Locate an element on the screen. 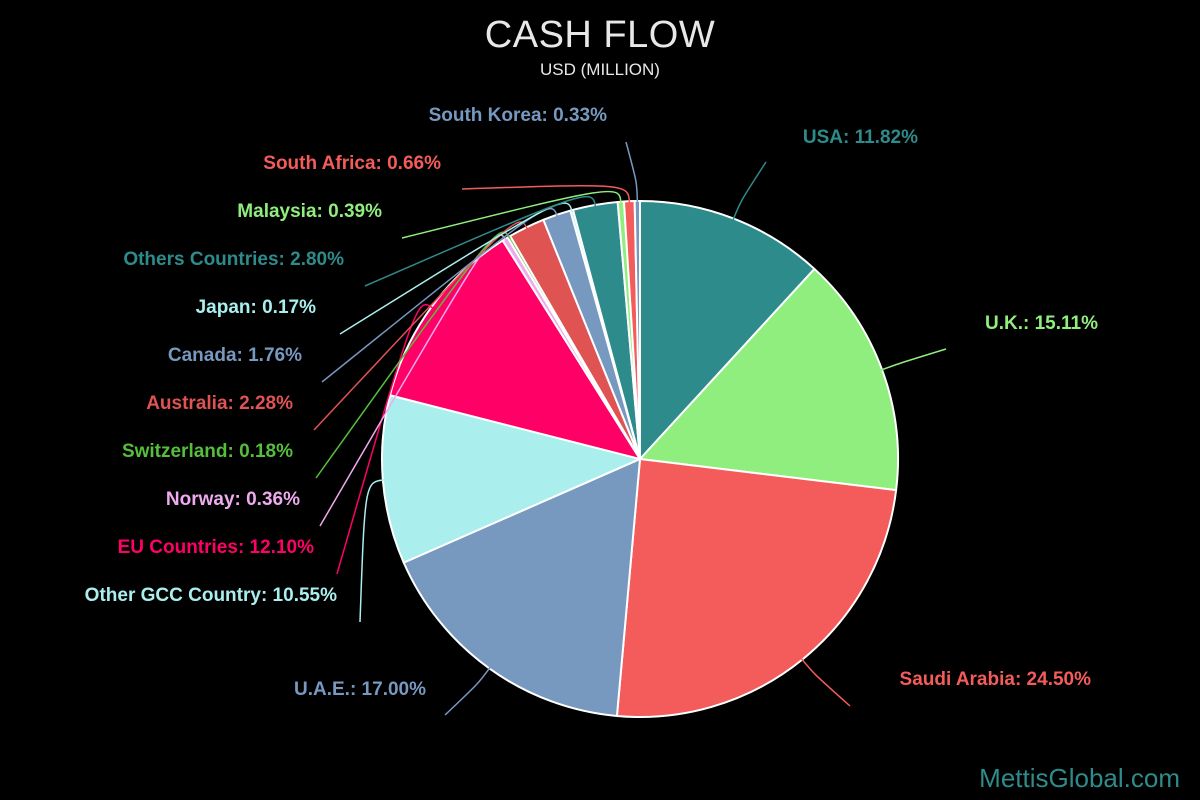 The height and width of the screenshot is (800, 1200). watermark: MettisGlobal.com is located at coordinates (1079, 778).